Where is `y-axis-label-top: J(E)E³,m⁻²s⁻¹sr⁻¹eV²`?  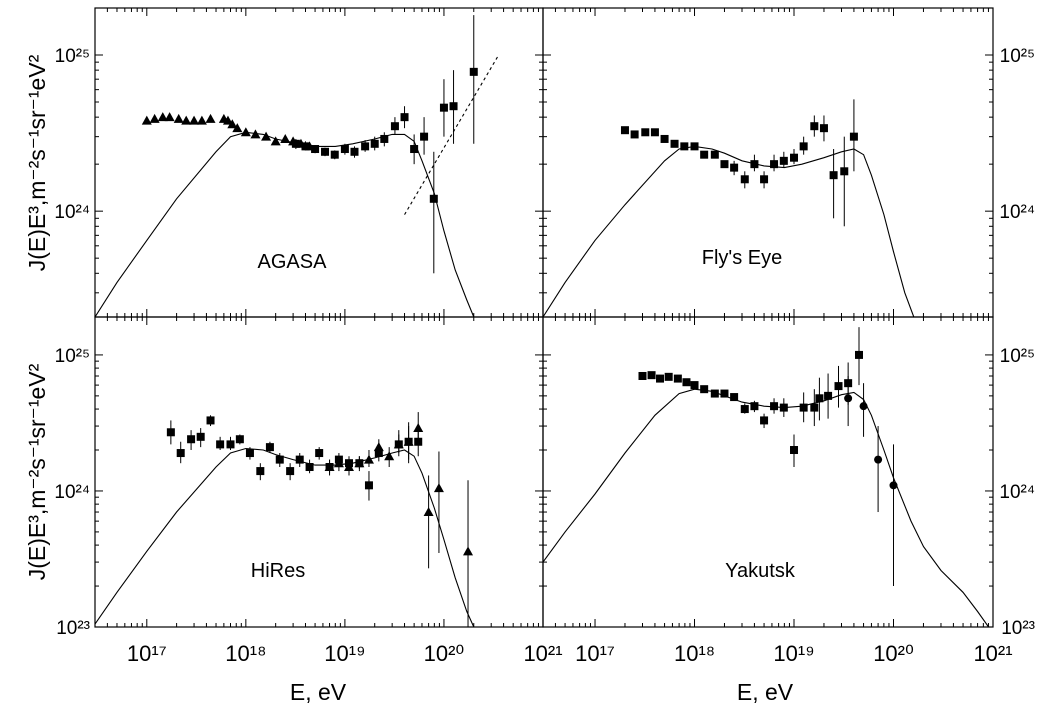
y-axis-label-top: J(E)E³,m⁻²s⁻¹sr⁻¹eV² is located at coordinates (37, 162).